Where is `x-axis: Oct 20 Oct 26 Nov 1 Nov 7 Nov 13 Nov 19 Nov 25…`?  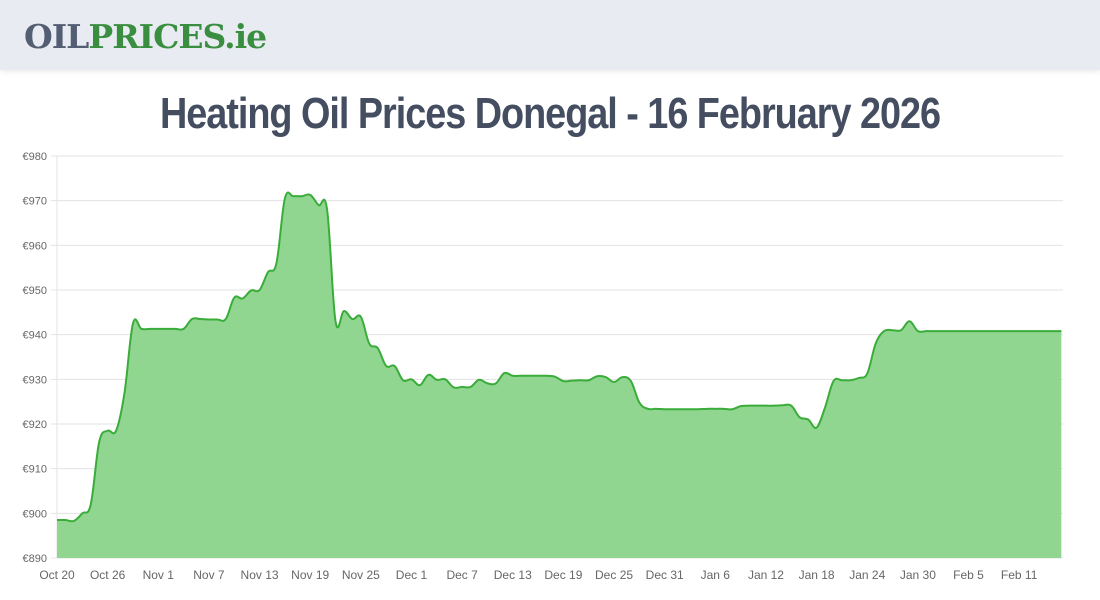 x-axis: Oct 20 Oct 26 Nov 1 Nov 7 Nov 13 Nov 19 Nov 25… is located at coordinates (538, 575).